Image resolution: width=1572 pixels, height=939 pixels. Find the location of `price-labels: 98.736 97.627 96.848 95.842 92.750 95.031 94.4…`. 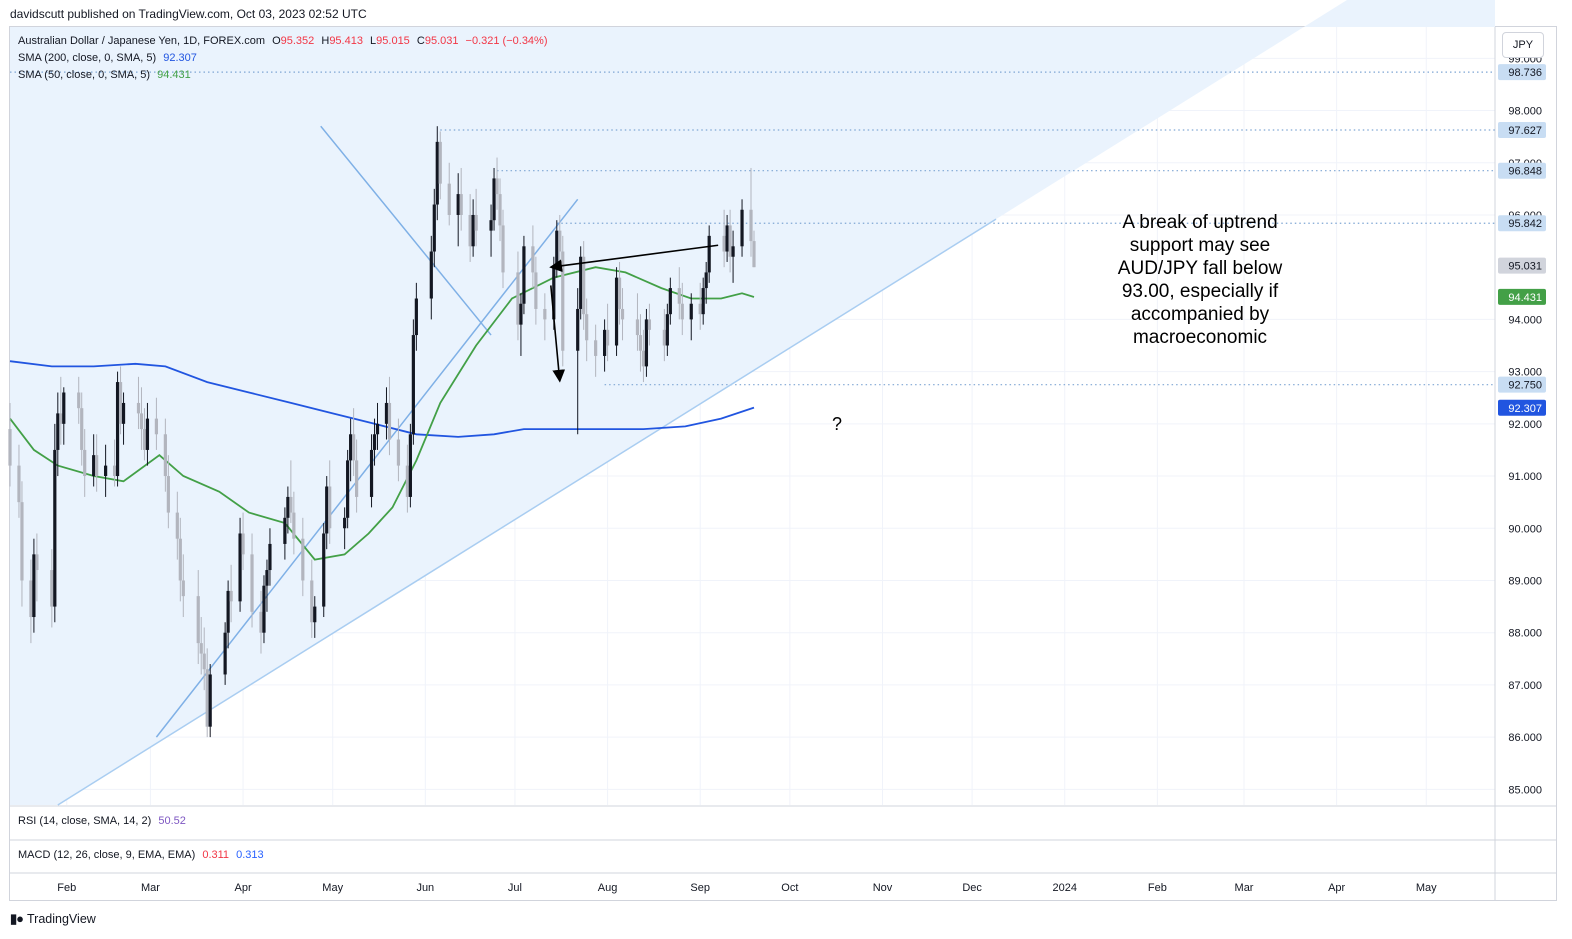

price-labels: 98.736 97.627 96.848 95.842 92.750 95.031 94.4… is located at coordinates (1522, 240).